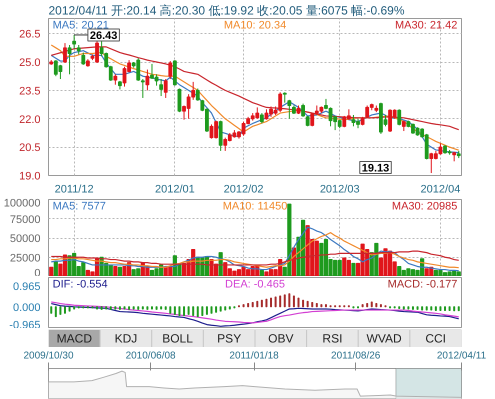 The height and width of the screenshot is (399, 495). I want to click on x-tick-label: 2011/08/26, so click(356, 356).